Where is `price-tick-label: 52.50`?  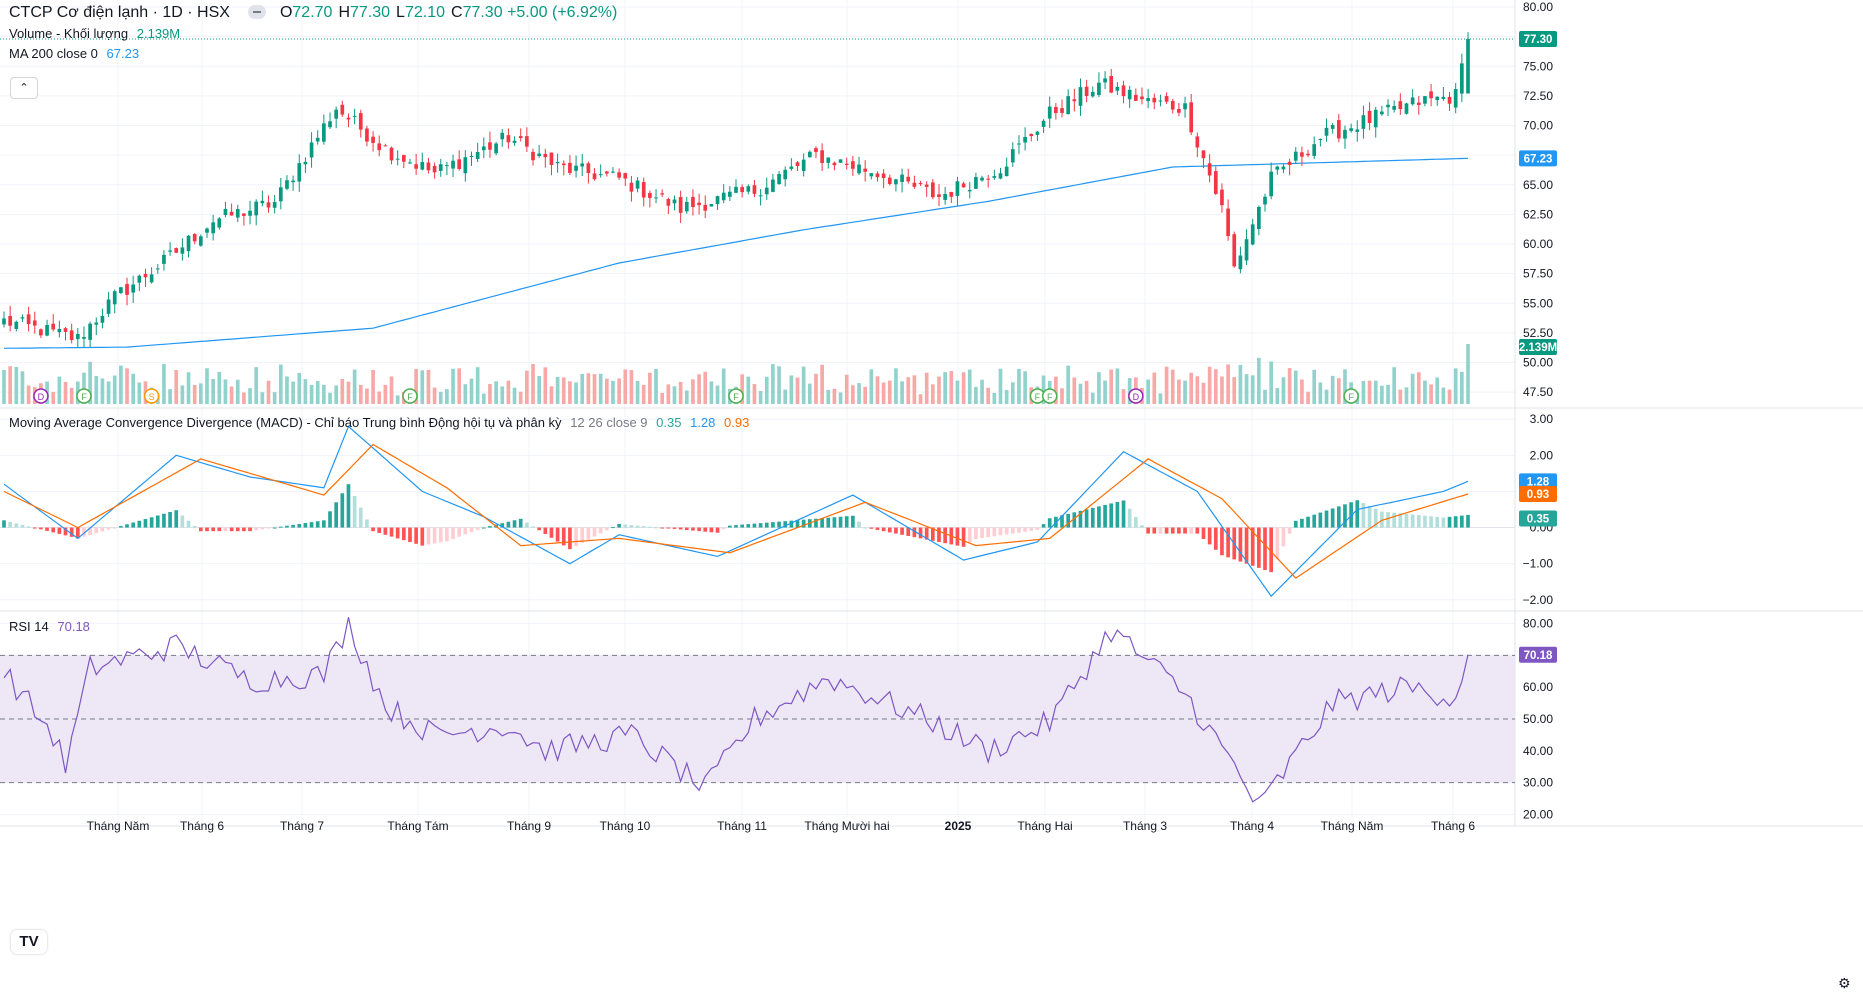
price-tick-label: 52.50 is located at coordinates (1538, 333).